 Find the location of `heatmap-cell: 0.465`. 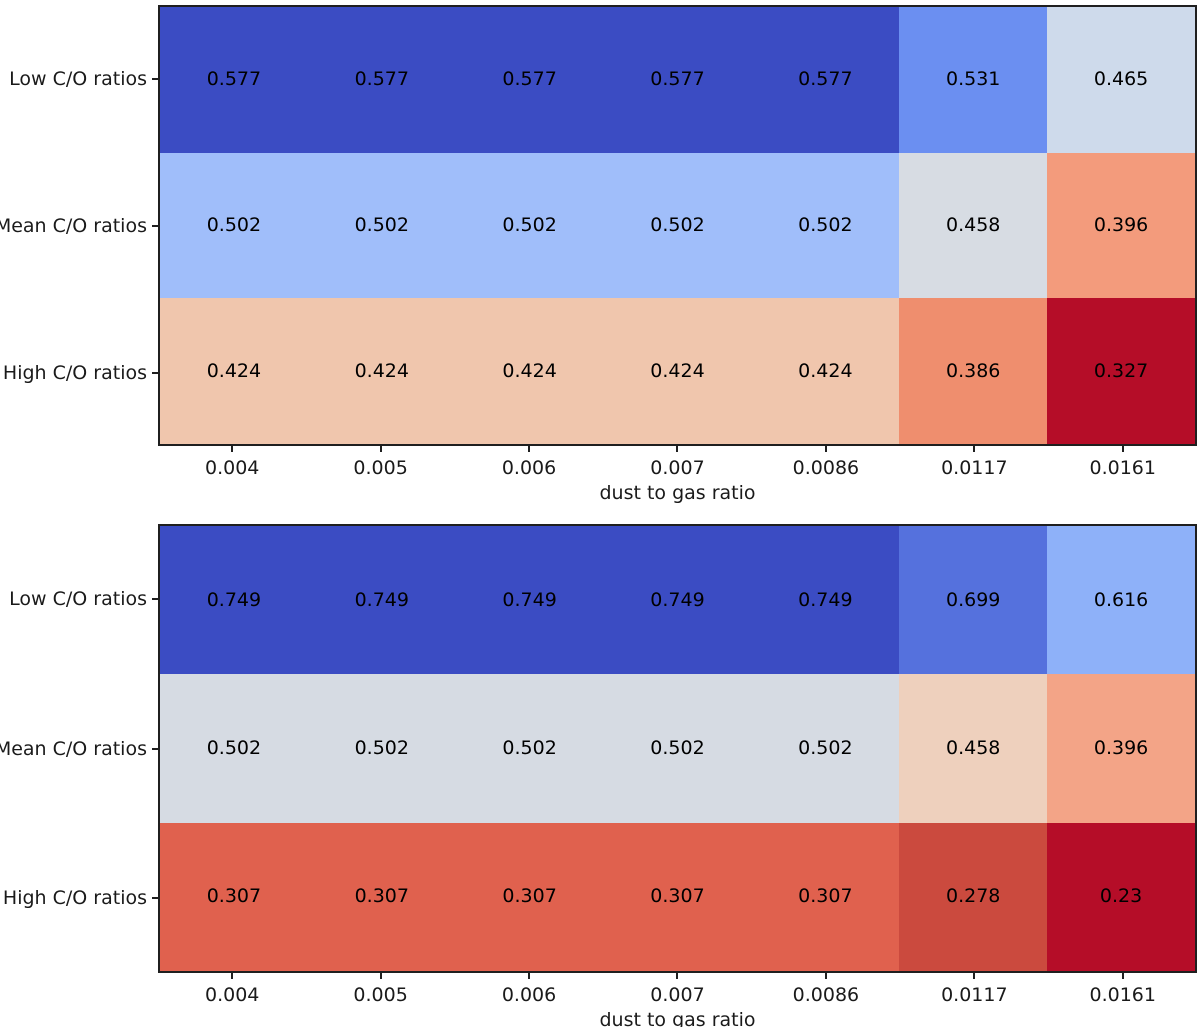

heatmap-cell: 0.465 is located at coordinates (1121, 80).